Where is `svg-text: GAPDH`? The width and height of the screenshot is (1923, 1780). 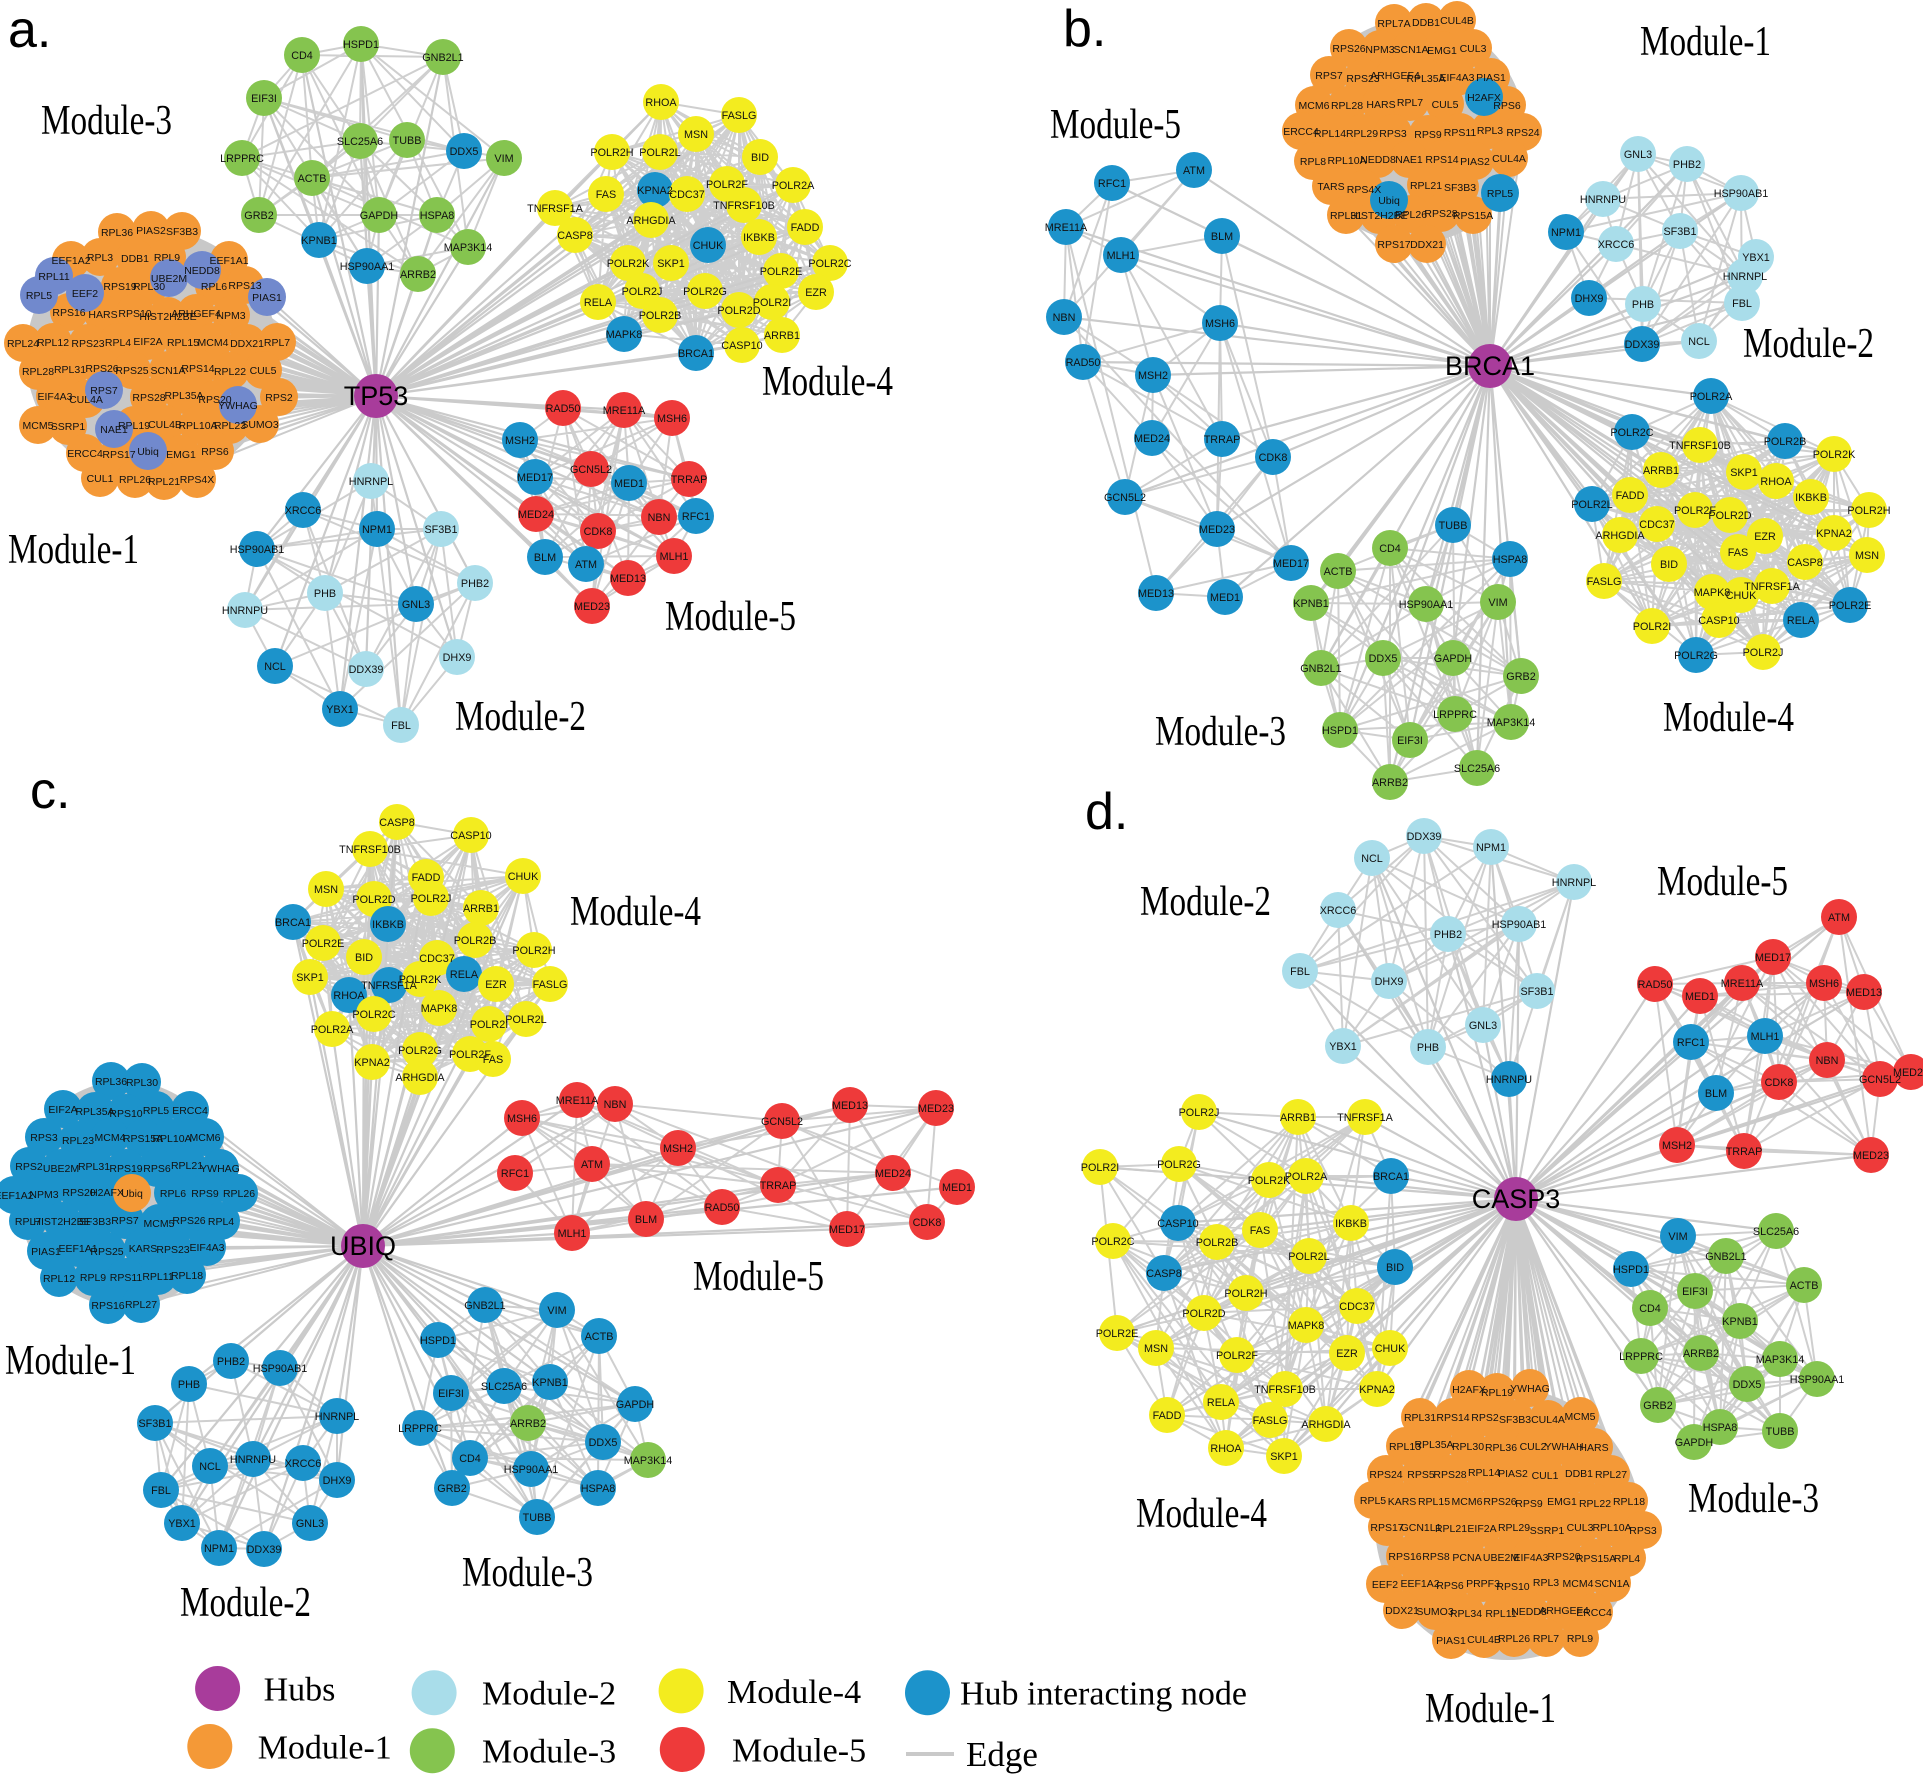 svg-text: GAPDH is located at coordinates (379, 216).